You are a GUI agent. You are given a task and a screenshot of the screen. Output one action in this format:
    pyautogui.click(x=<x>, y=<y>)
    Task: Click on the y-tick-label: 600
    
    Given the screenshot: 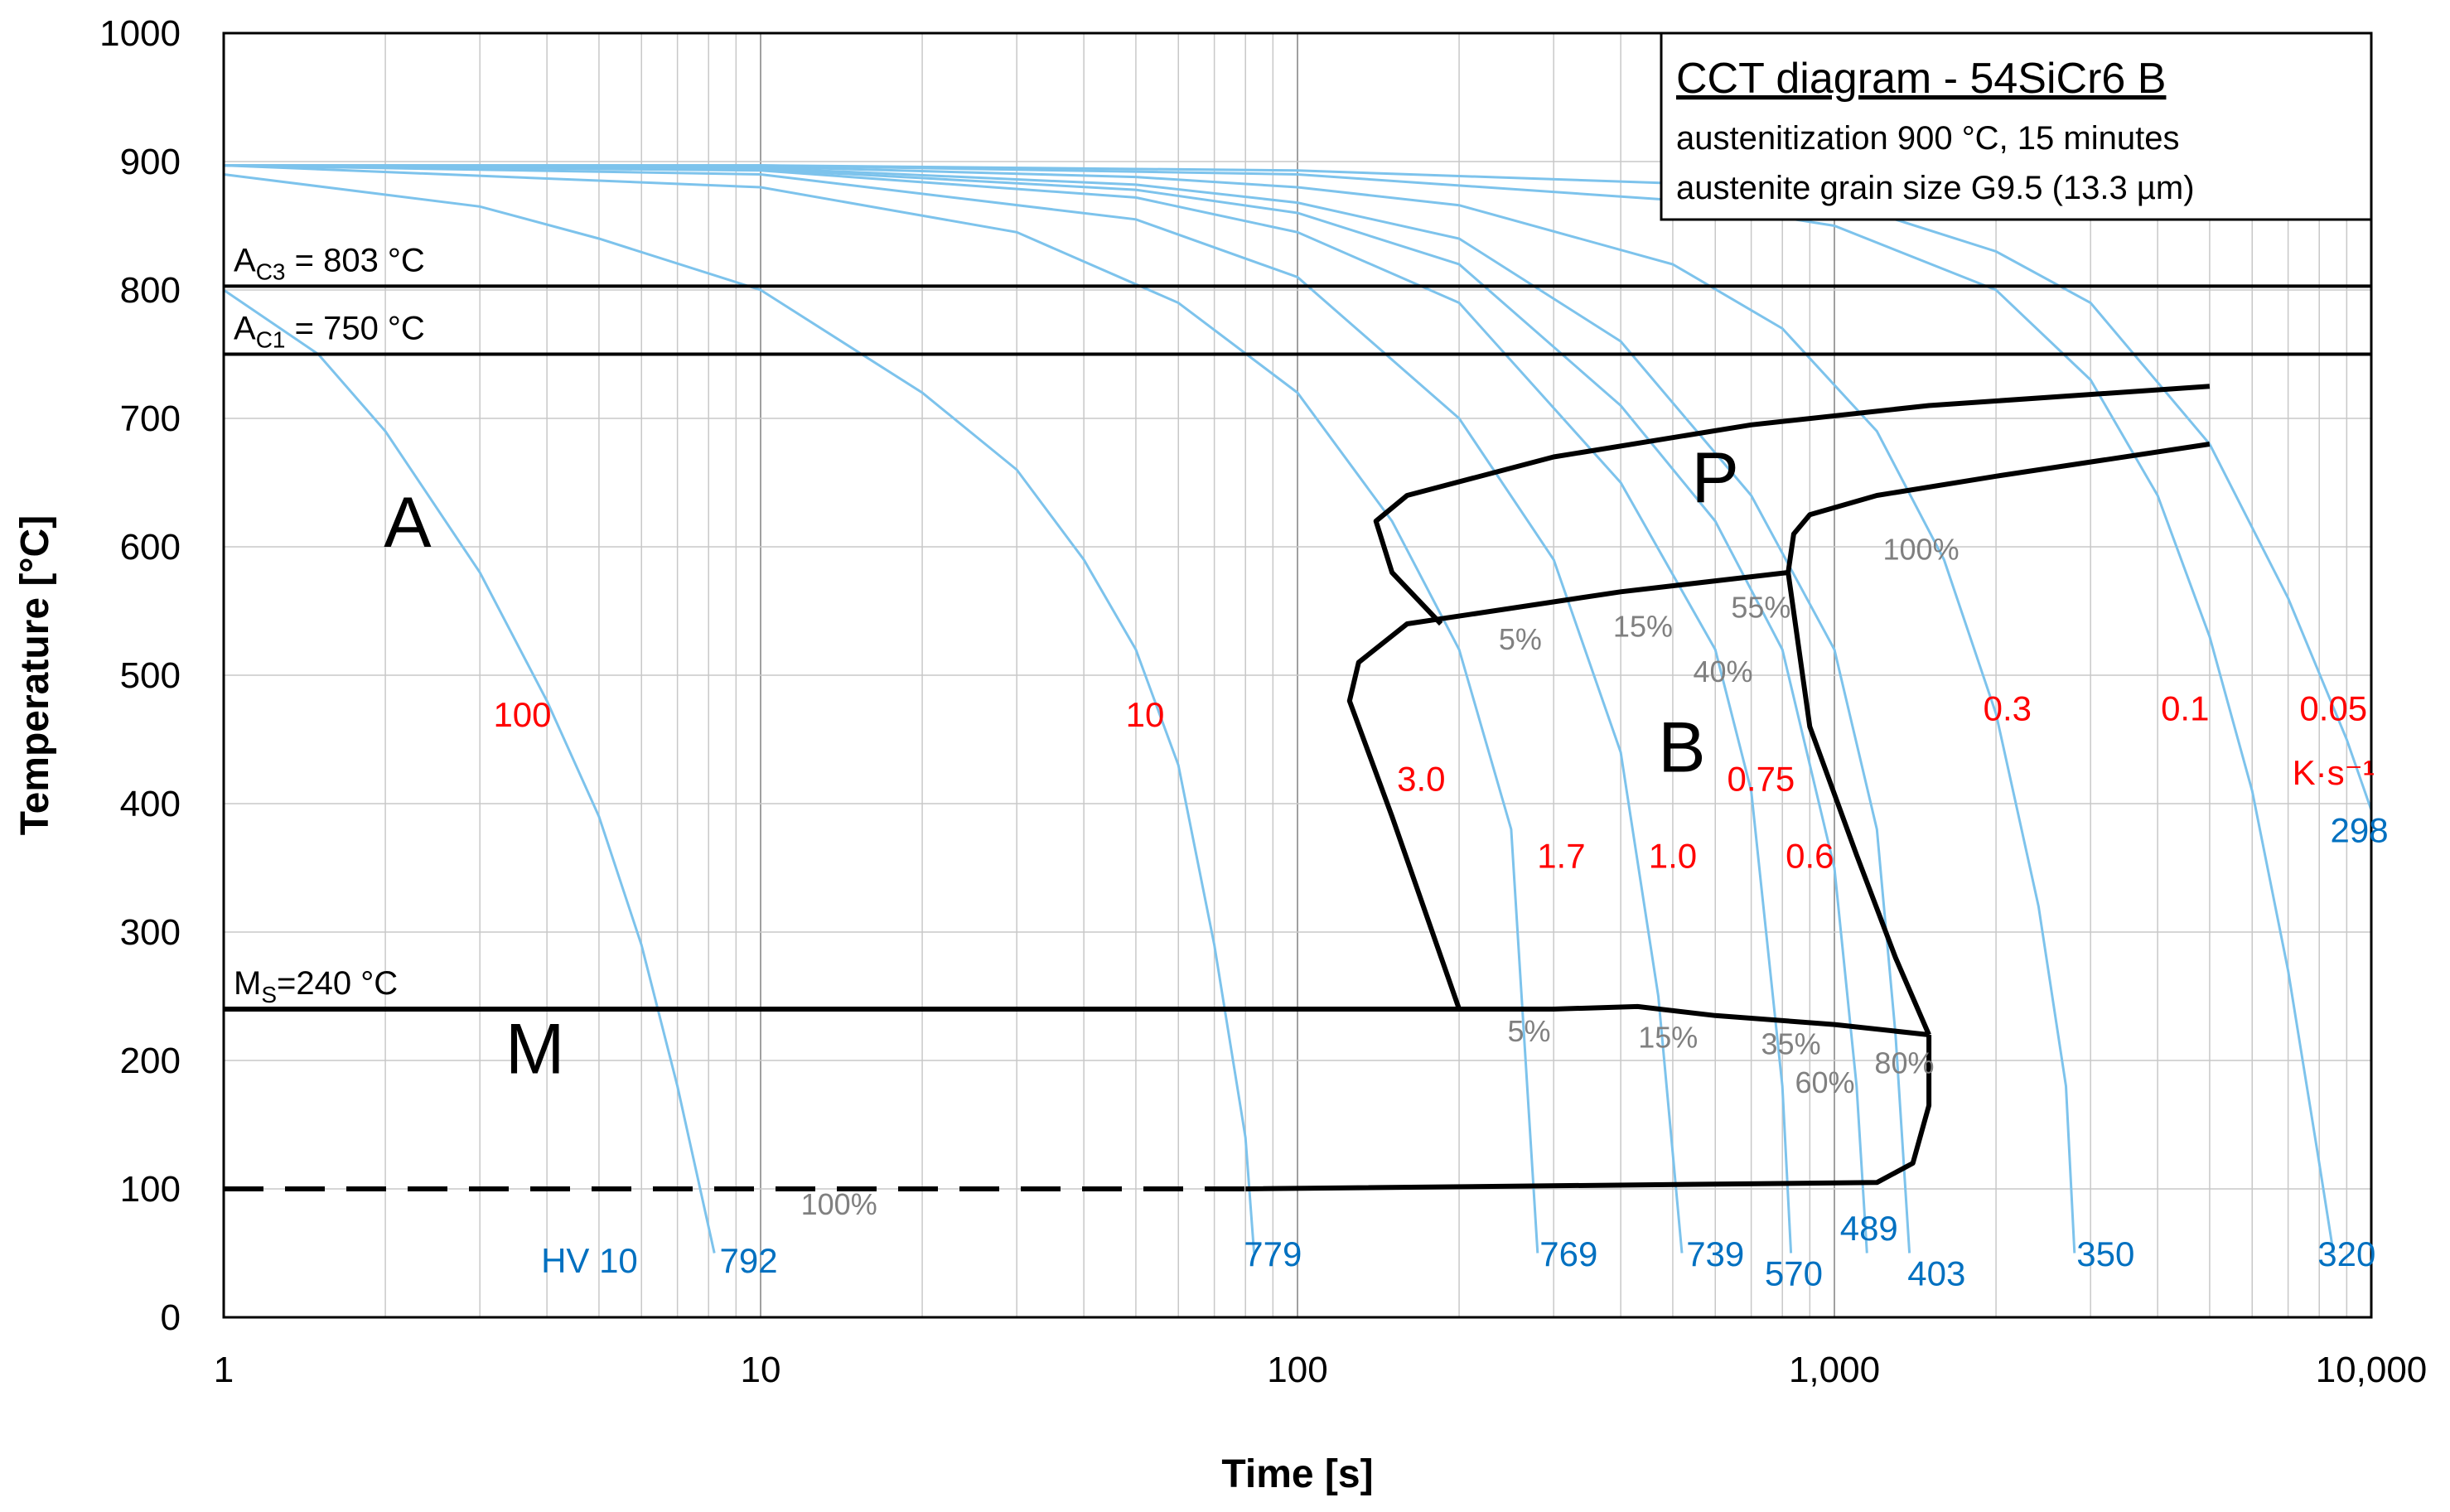 What is the action you would take?
    pyautogui.click(x=150, y=547)
    